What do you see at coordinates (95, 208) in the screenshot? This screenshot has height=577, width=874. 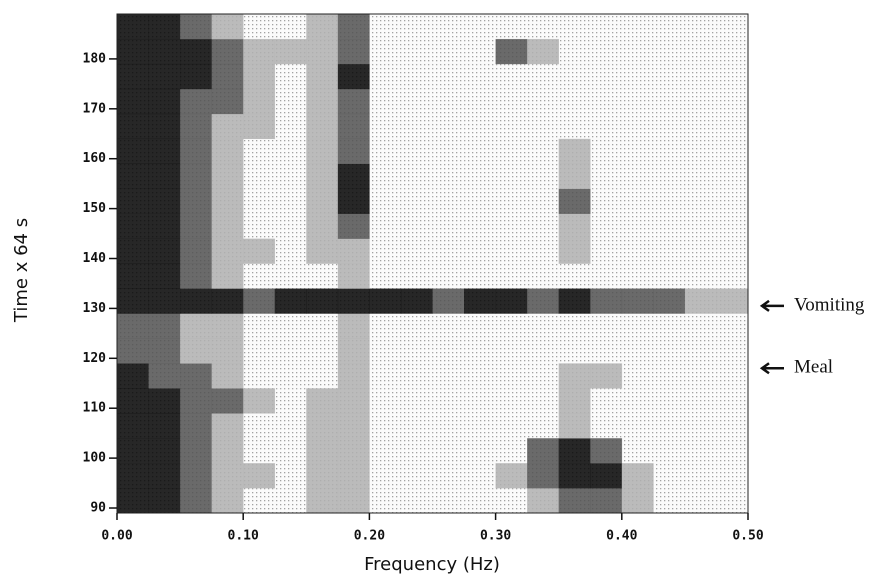 I see `y-tick-label: 150` at bounding box center [95, 208].